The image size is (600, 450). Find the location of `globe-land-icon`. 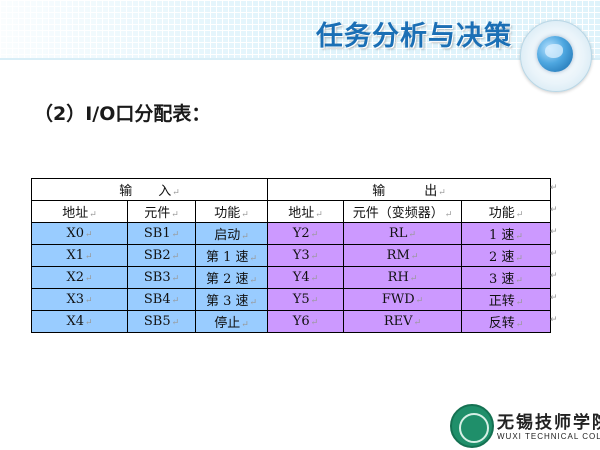

globe-land-icon is located at coordinates (554, 51).